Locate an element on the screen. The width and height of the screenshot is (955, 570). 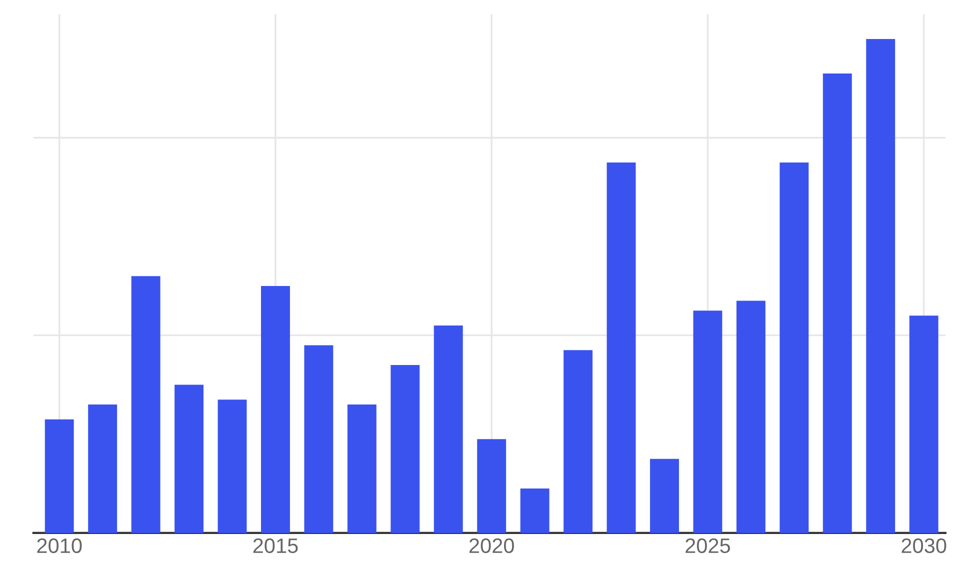
x-tick-label: 2025 is located at coordinates (708, 546).